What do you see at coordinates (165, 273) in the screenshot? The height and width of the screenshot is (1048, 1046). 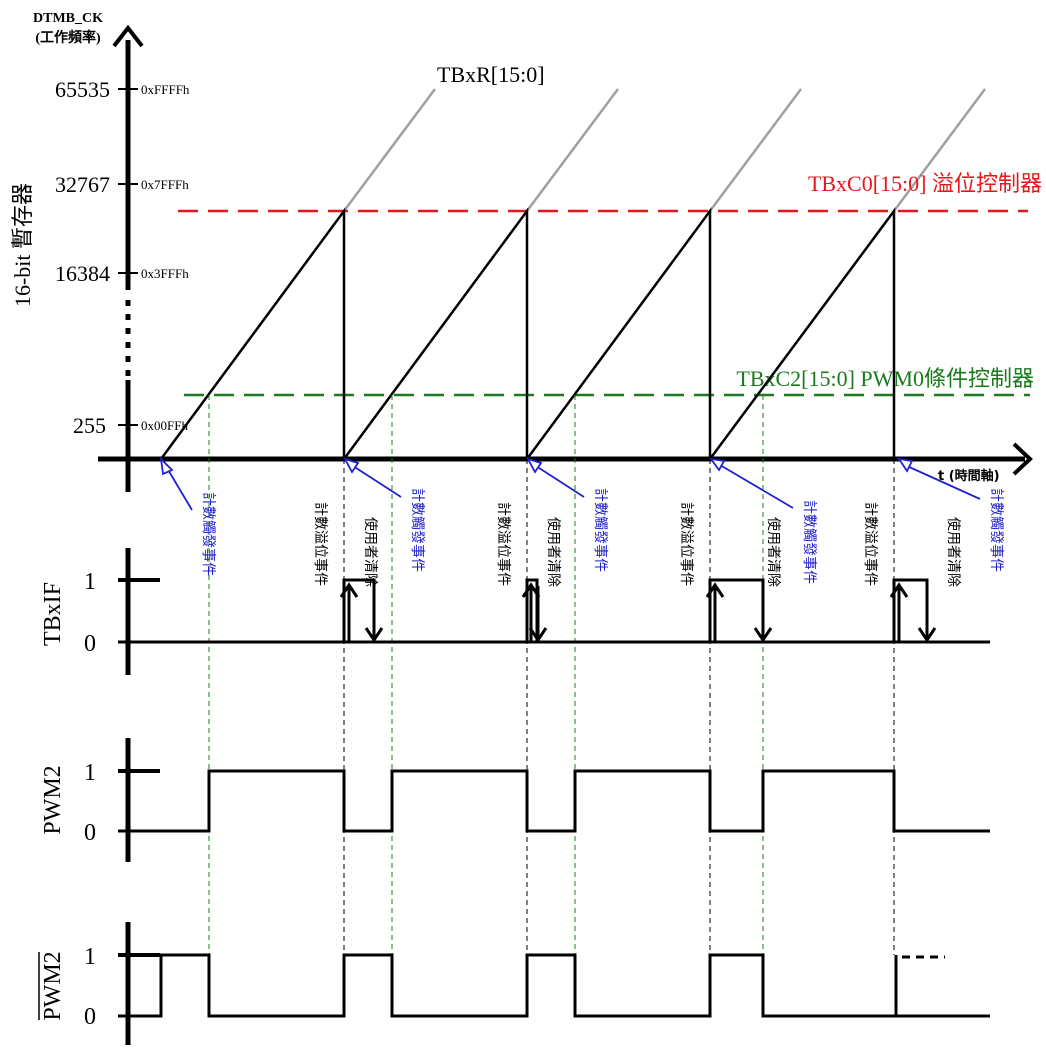 I see `tick-hex-3fff: 0x3FFFh` at bounding box center [165, 273].